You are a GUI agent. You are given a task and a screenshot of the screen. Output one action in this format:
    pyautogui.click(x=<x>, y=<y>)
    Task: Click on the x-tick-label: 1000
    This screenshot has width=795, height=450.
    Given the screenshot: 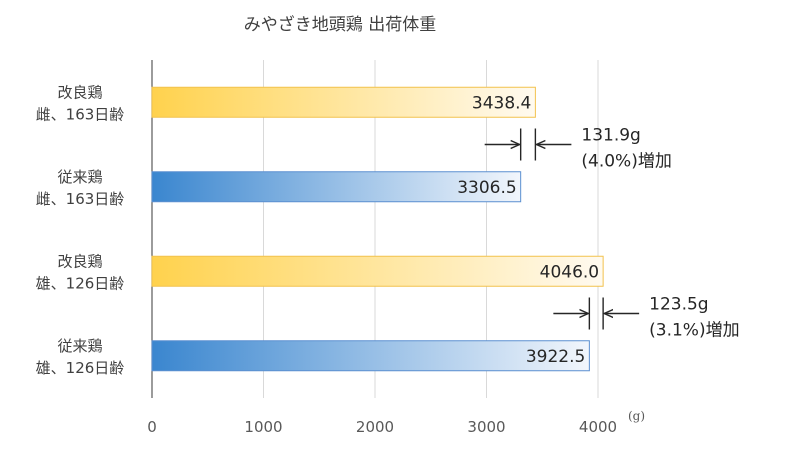 What is the action you would take?
    pyautogui.click(x=263, y=427)
    